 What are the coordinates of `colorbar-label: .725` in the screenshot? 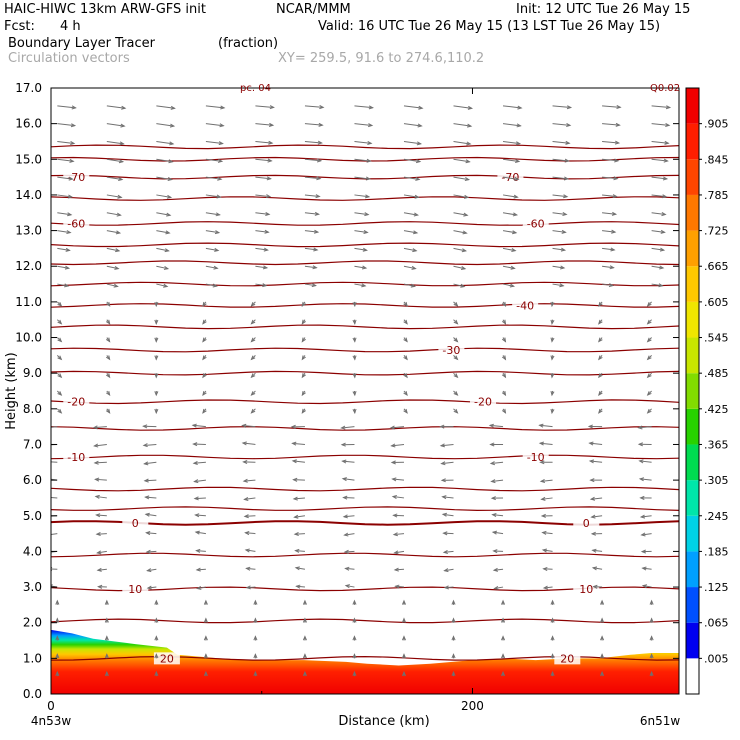 It's located at (716, 231).